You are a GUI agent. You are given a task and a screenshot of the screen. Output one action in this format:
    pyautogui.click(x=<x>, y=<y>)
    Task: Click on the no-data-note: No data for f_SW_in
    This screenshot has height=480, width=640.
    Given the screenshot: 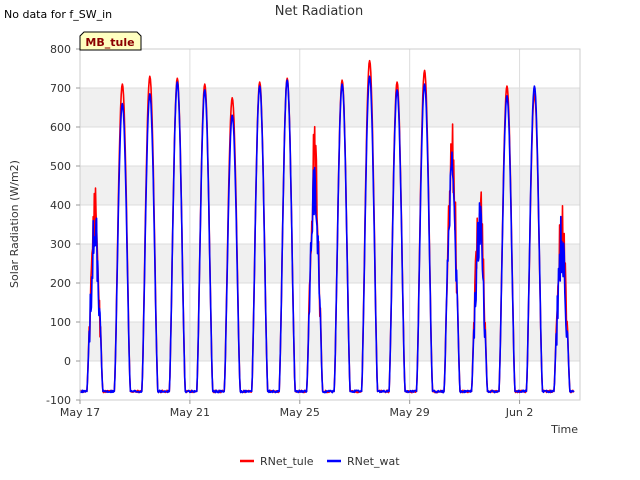 What is the action you would take?
    pyautogui.click(x=58, y=14)
    